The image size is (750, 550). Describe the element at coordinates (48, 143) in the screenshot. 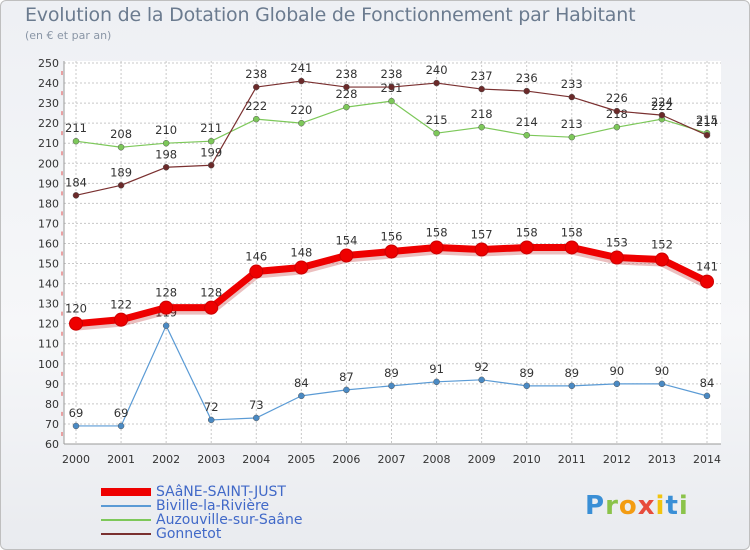

I see `y-tick-label: 210` at that location.